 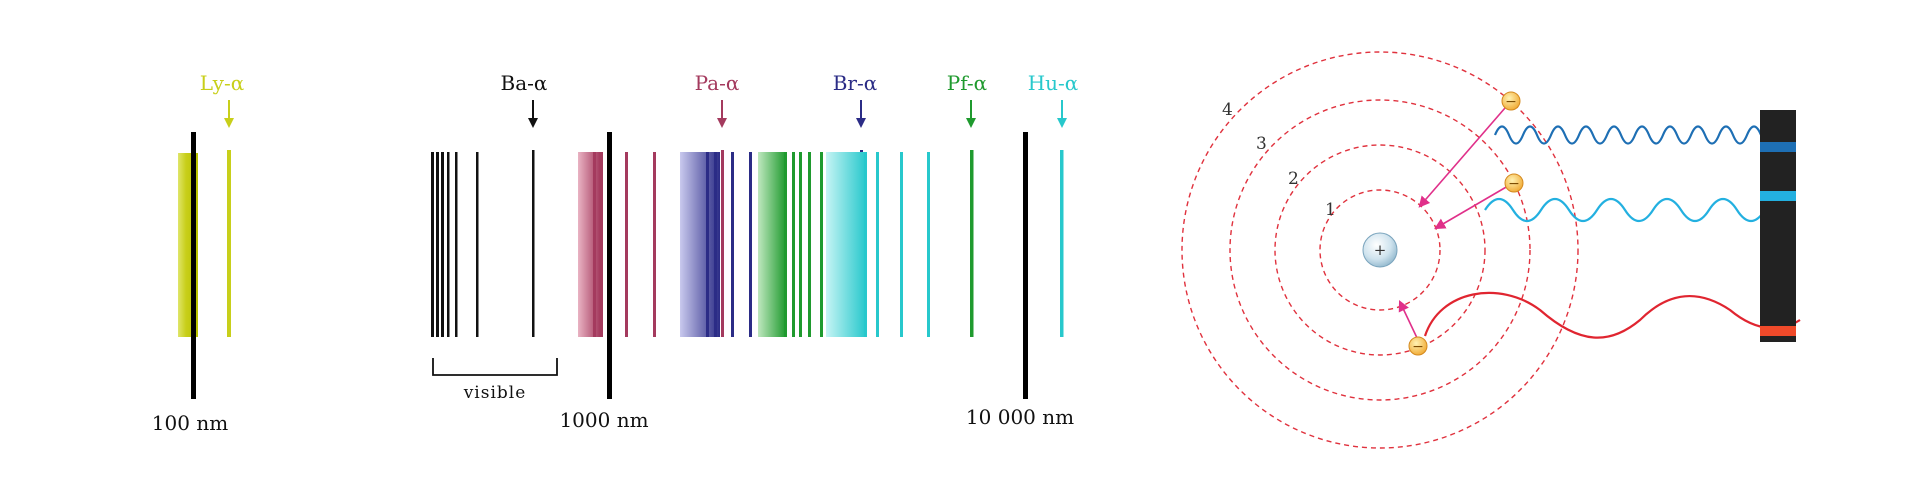 I want to click on series-arrow-br, so click(x=861, y=114).